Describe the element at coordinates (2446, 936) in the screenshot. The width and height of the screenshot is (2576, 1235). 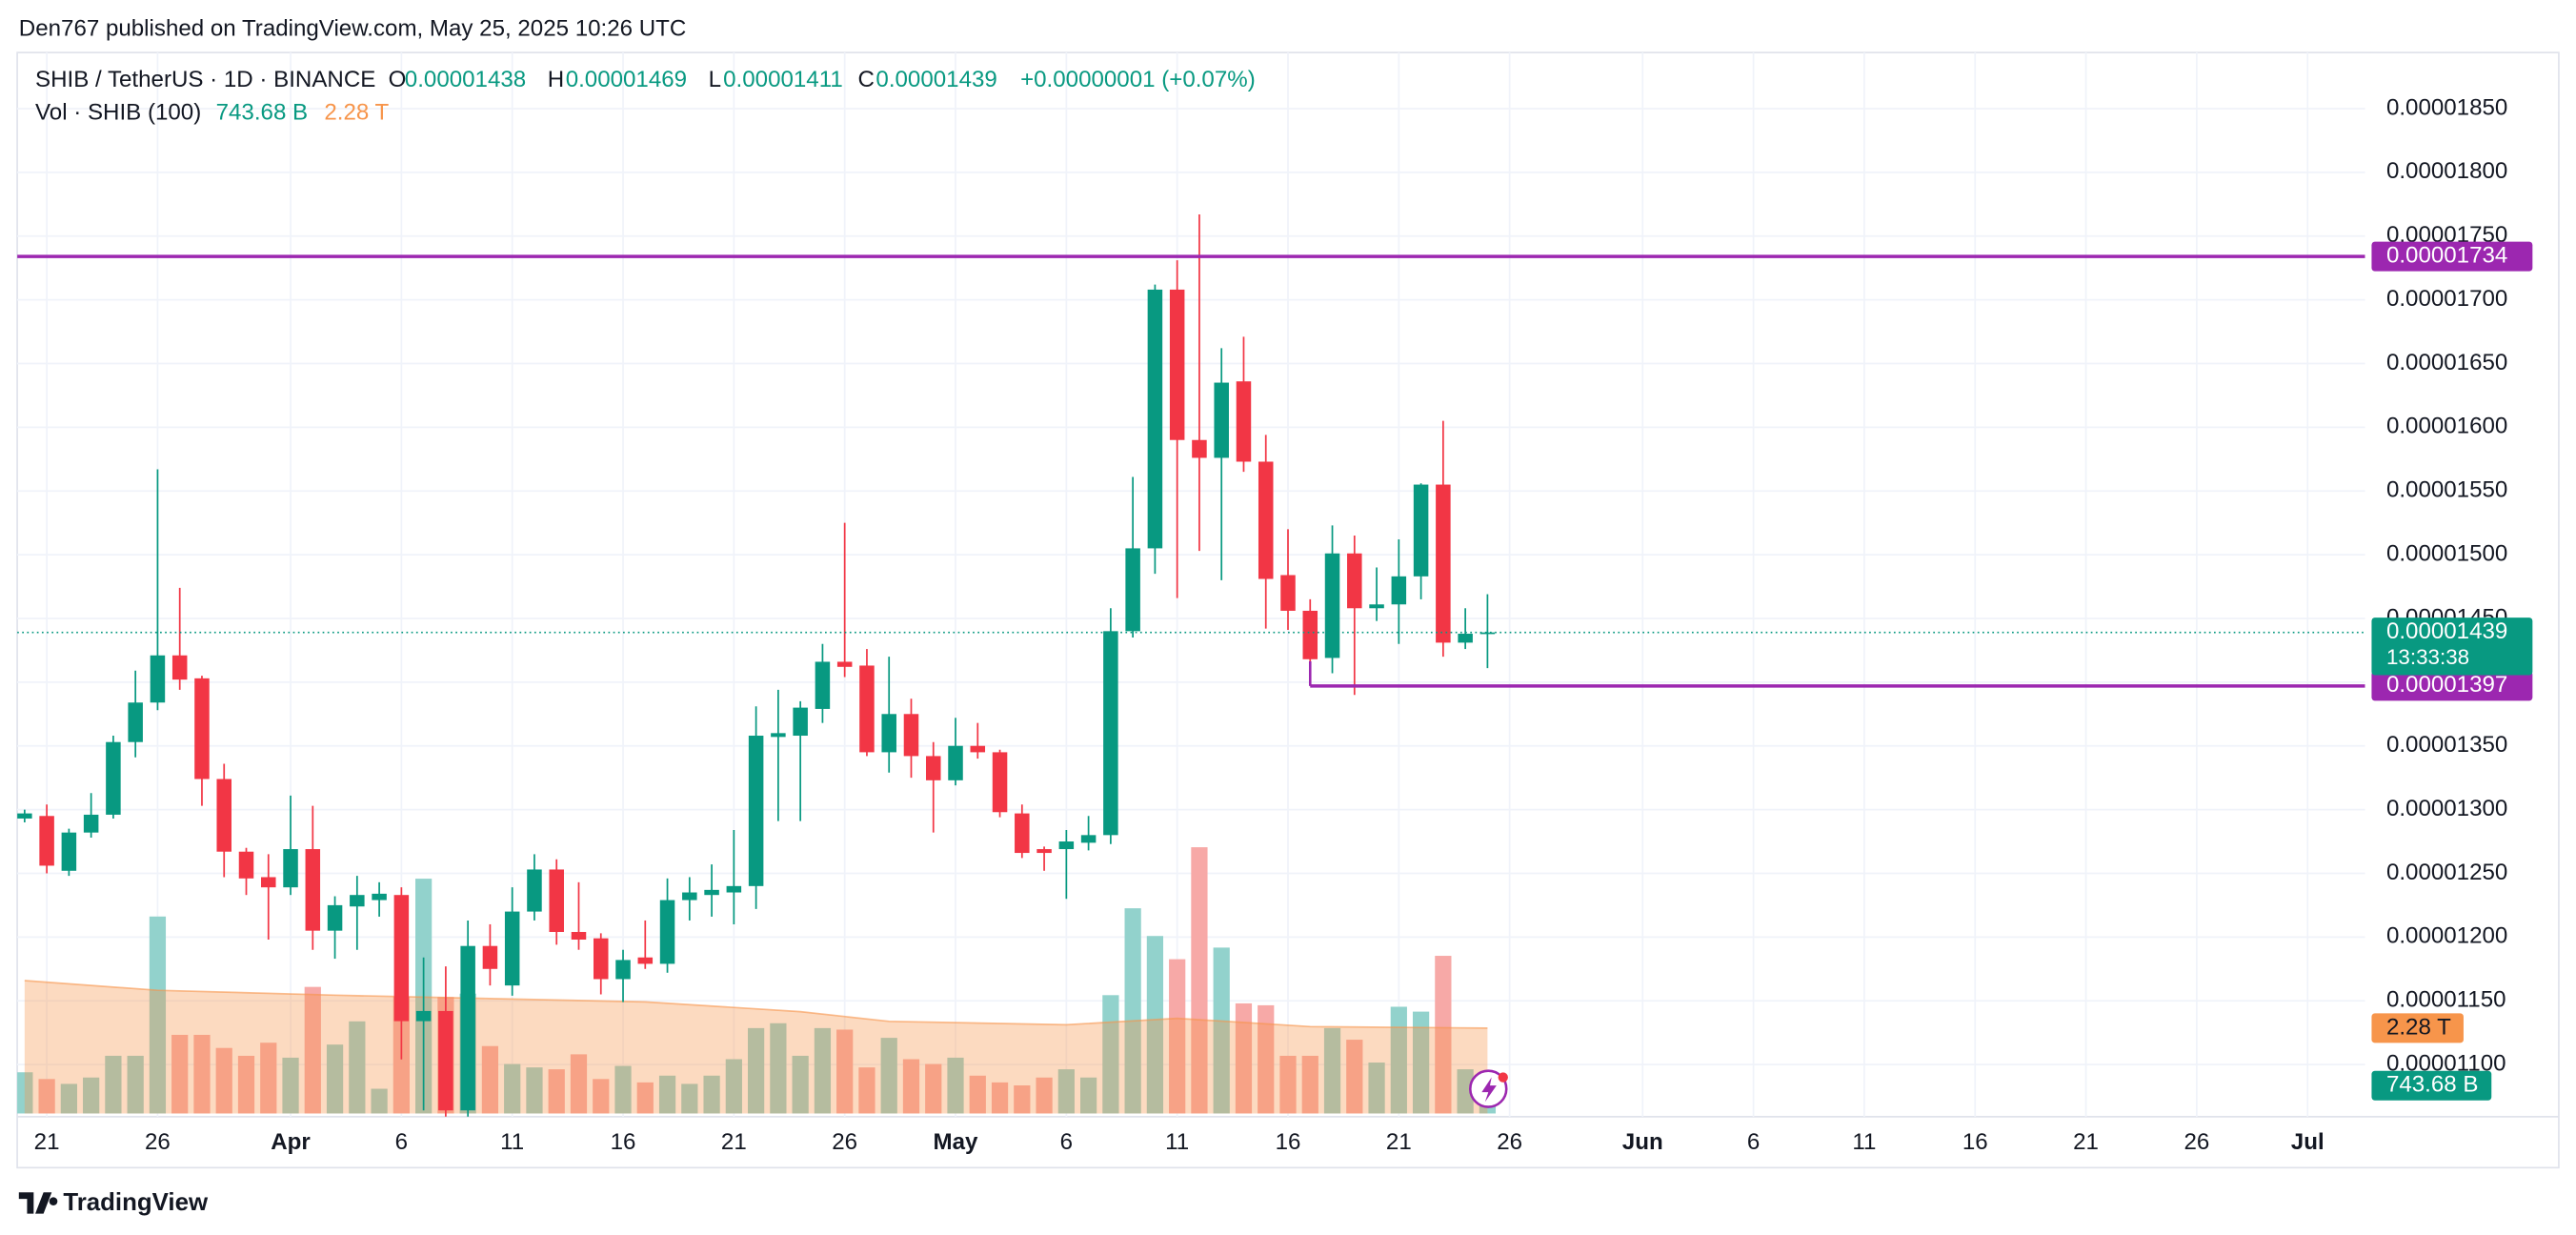
I see `y-tick-label: 0.00001200` at that location.